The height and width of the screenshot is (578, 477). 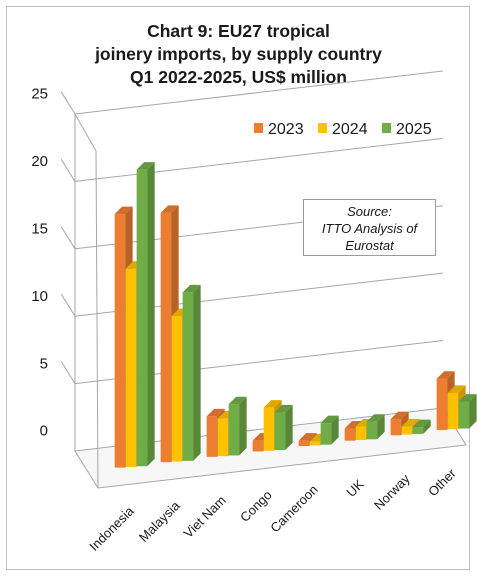 What do you see at coordinates (238, 77) in the screenshot?
I see `chart-title-line-3: Q1 2022-2025, US$ million` at bounding box center [238, 77].